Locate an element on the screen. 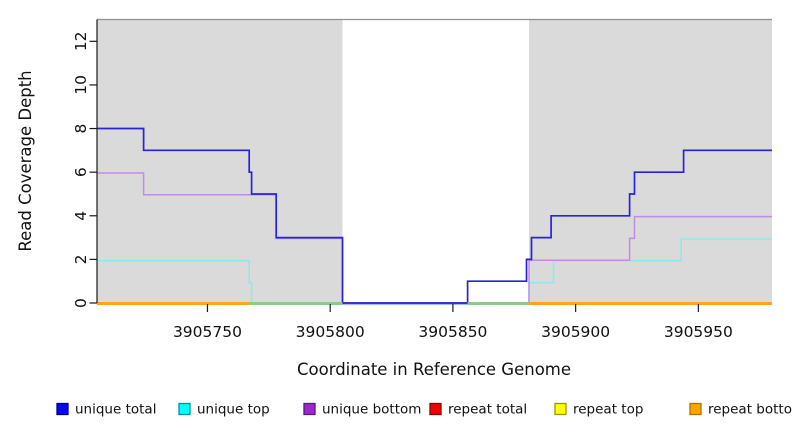  x-tick-label: 3905950 is located at coordinates (698, 332).